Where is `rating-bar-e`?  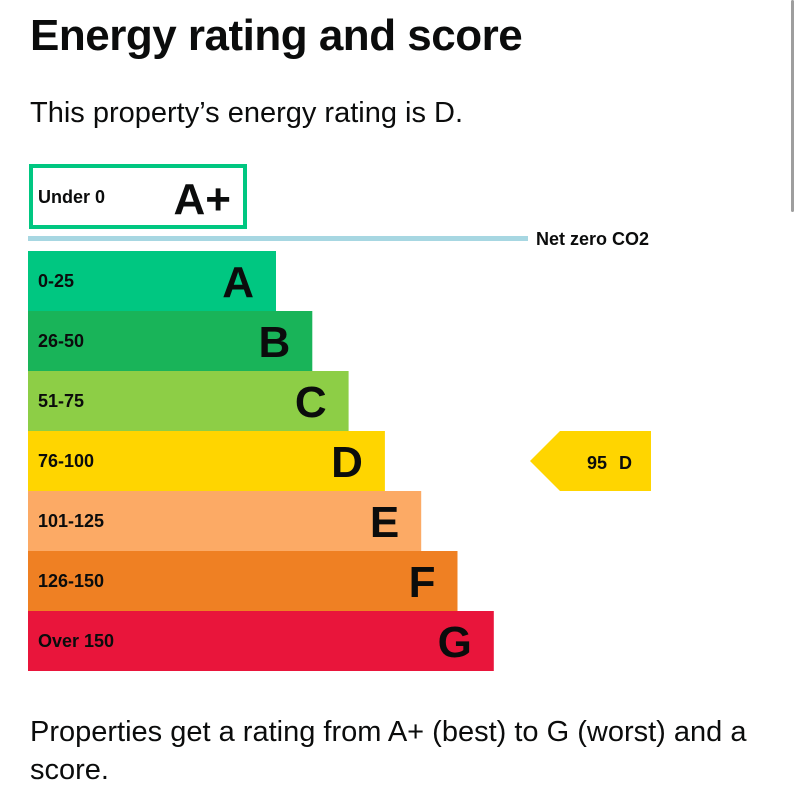
rating-bar-e is located at coordinates (225, 521).